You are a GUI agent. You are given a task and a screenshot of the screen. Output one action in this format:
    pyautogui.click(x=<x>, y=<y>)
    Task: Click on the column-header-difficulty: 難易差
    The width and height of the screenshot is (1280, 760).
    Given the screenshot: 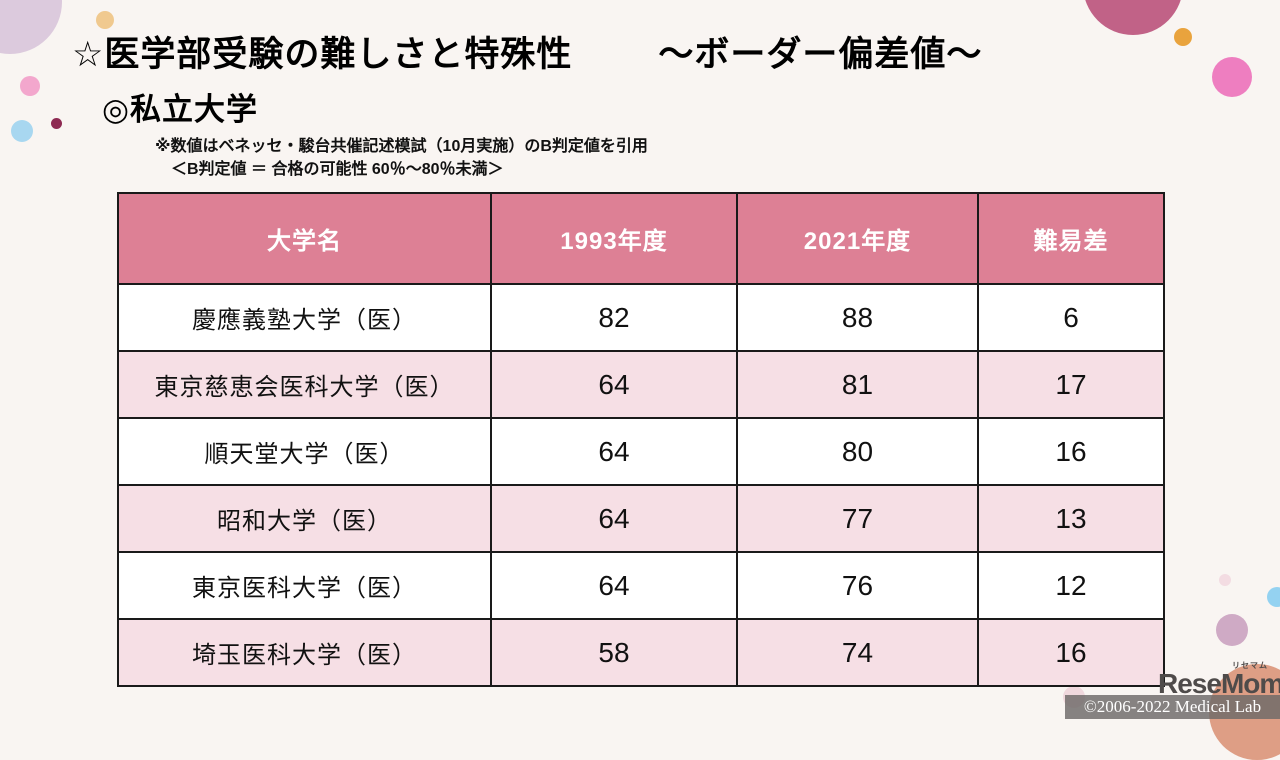 What is the action you would take?
    pyautogui.click(x=1071, y=238)
    